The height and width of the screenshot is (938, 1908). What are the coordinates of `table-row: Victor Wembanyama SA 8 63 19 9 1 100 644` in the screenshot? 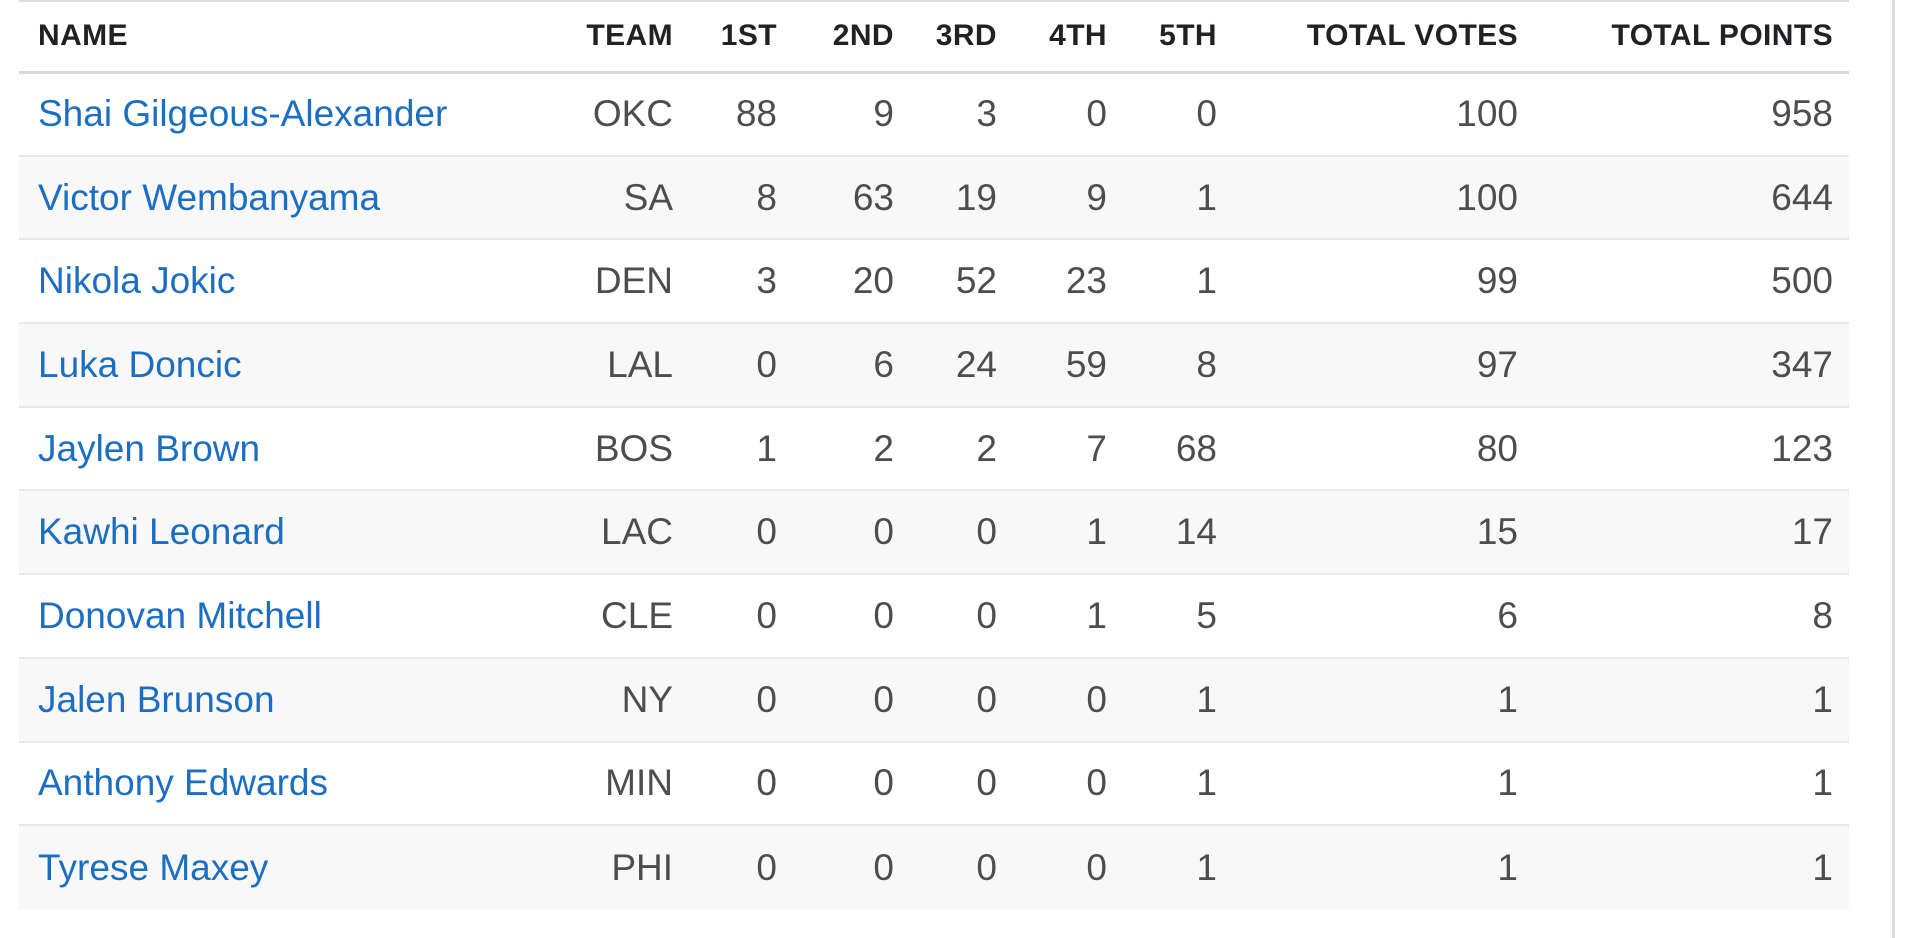 It's located at (934, 197).